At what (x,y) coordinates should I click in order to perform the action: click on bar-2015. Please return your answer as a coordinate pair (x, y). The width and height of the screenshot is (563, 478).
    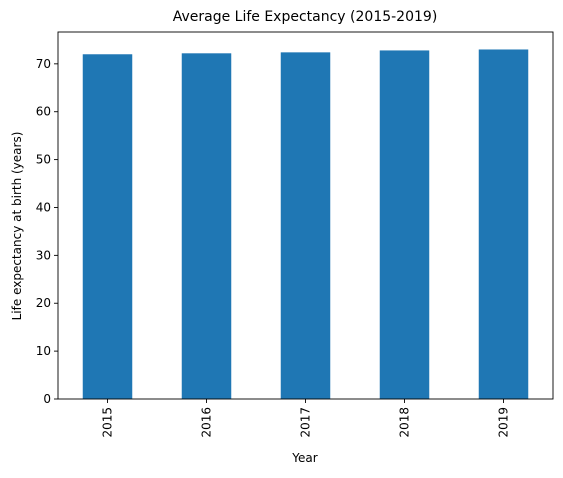
    Looking at the image, I should click on (107, 226).